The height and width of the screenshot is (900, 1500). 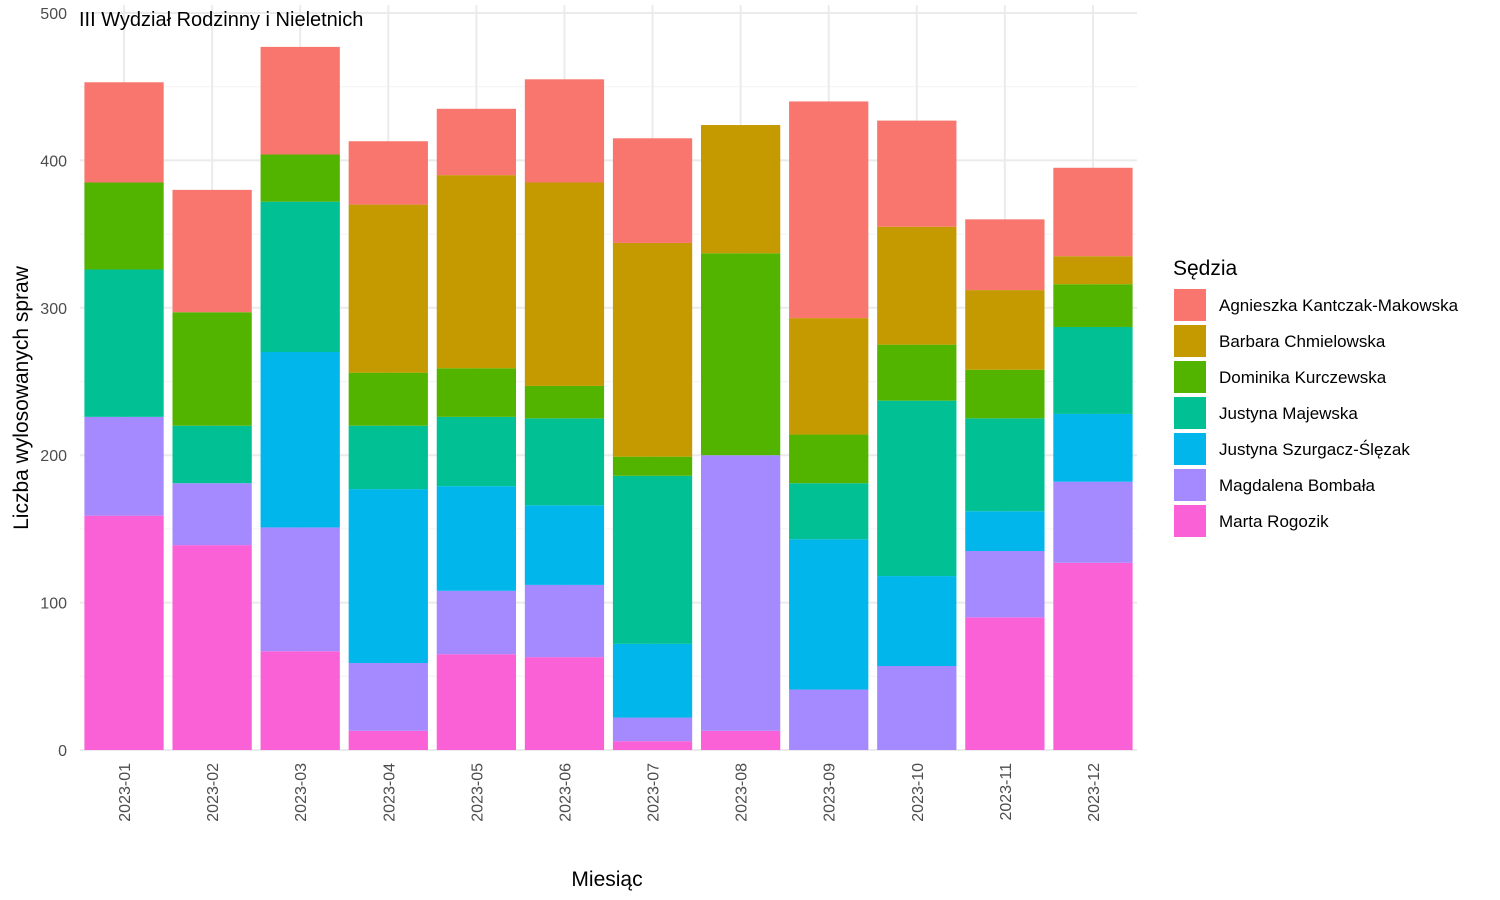 What do you see at coordinates (742, 792) in the screenshot?
I see `x-tick-label: 2023-08` at bounding box center [742, 792].